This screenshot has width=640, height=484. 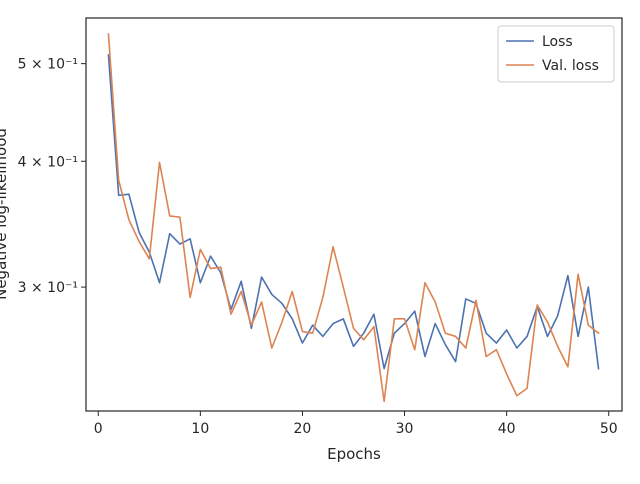 What do you see at coordinates (48, 65) in the screenshot?
I see `y-tick-label: 5 × 10⁻¹` at bounding box center [48, 65].